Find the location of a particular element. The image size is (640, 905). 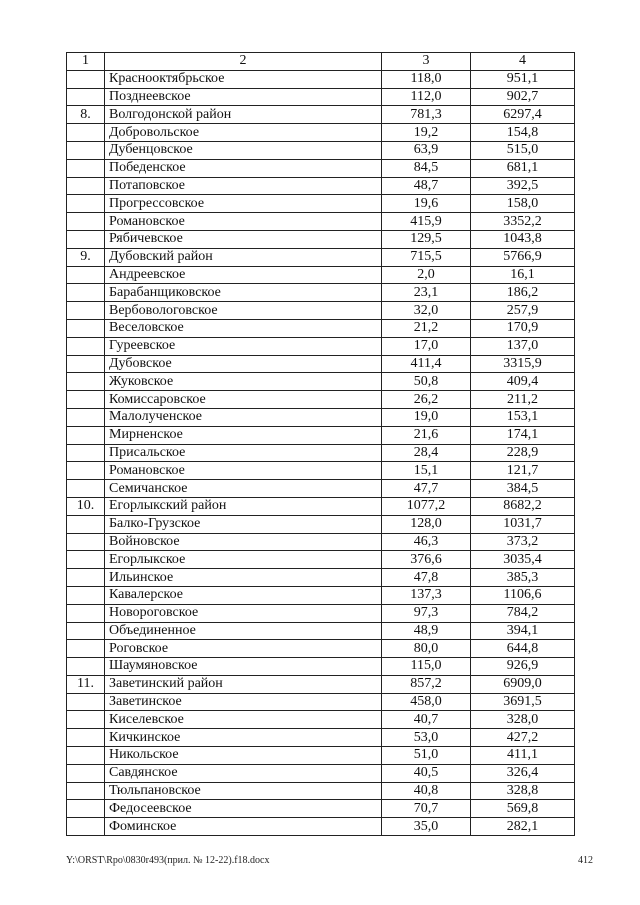

value-col-3: 19,2 is located at coordinates (426, 132).